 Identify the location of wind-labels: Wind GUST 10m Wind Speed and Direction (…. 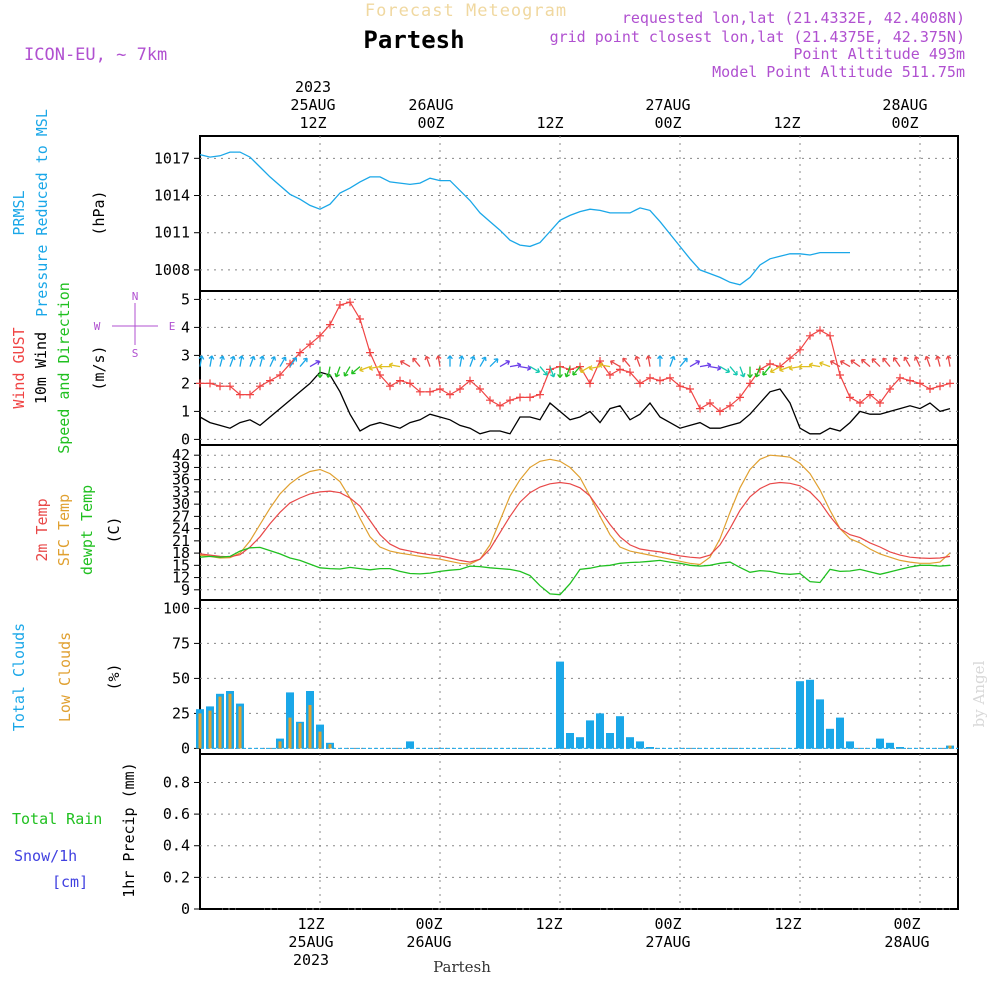
(92, 368).